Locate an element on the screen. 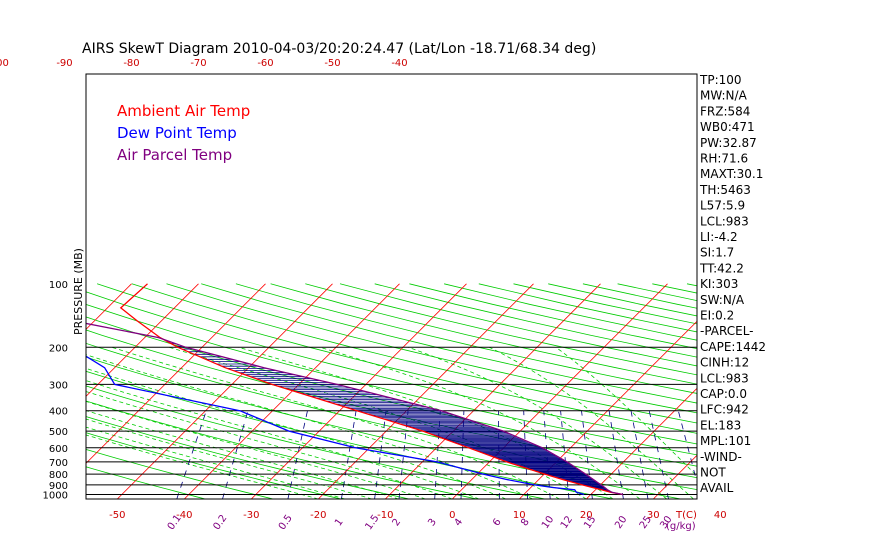 This screenshot has width=870, height=560. pressure-tick-label: 700 is located at coordinates (58, 463).